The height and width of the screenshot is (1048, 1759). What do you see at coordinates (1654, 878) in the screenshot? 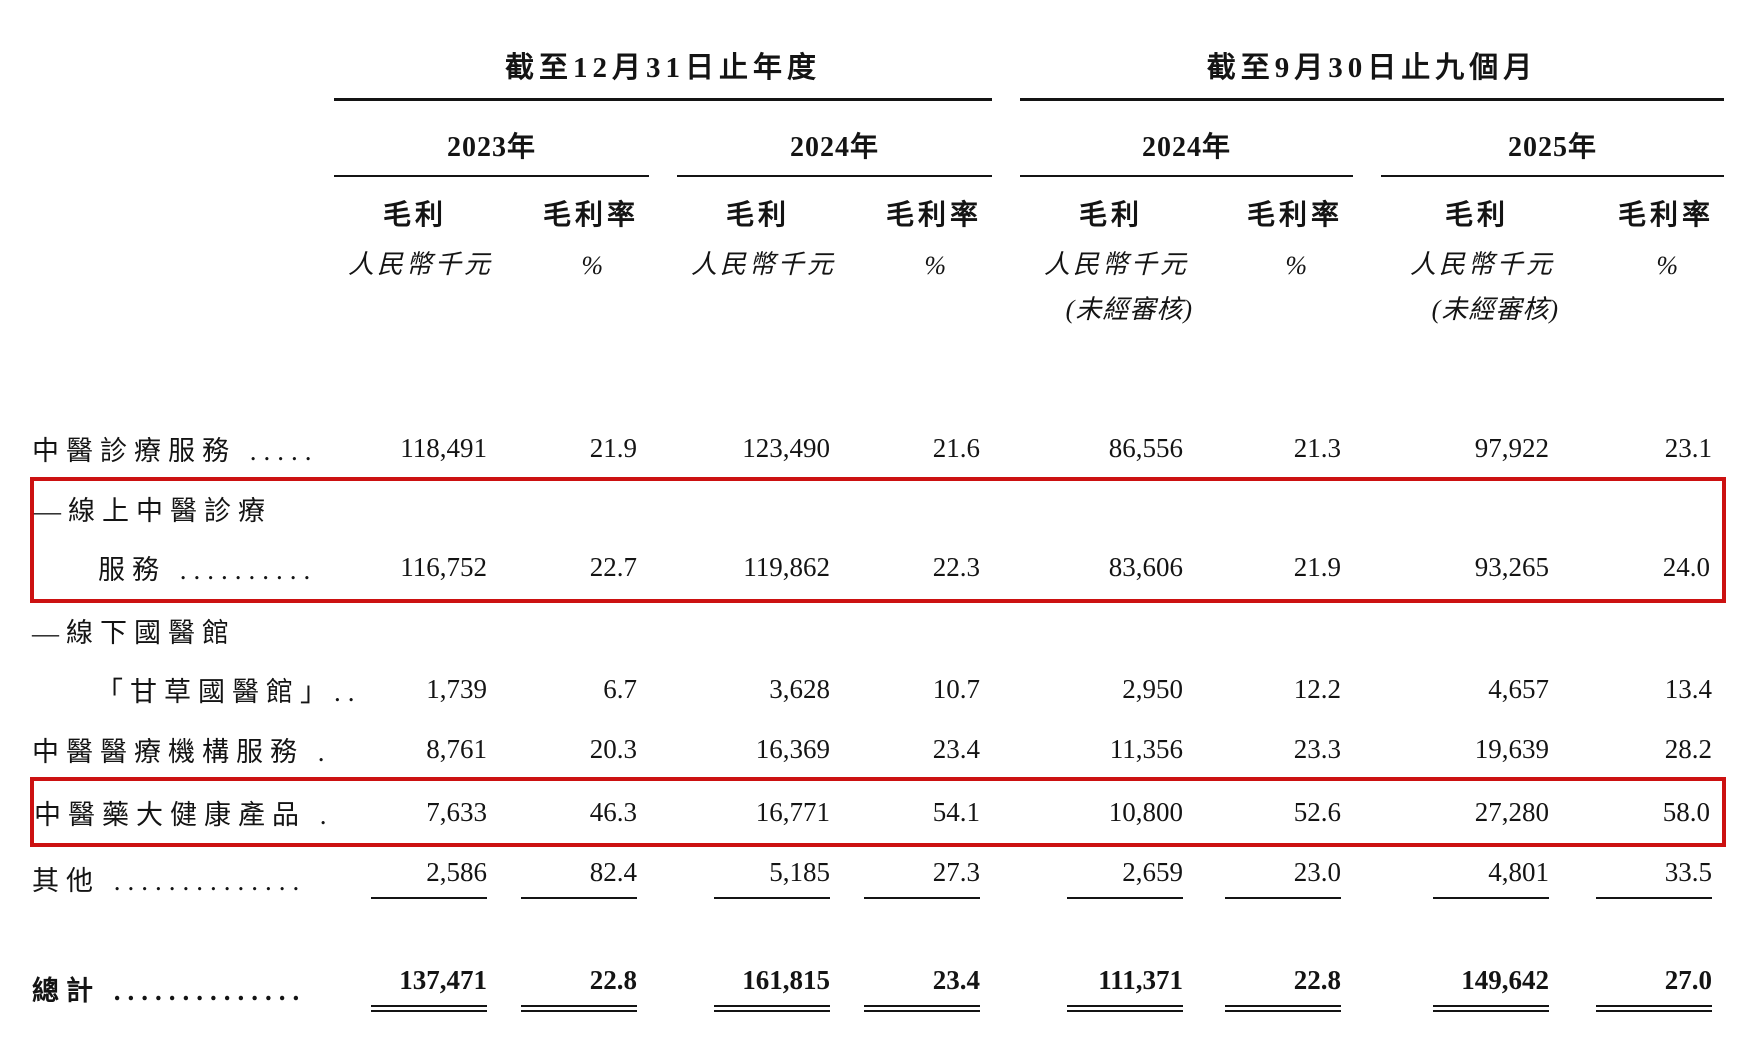
I see `value-underlined: 33.5` at bounding box center [1654, 878].